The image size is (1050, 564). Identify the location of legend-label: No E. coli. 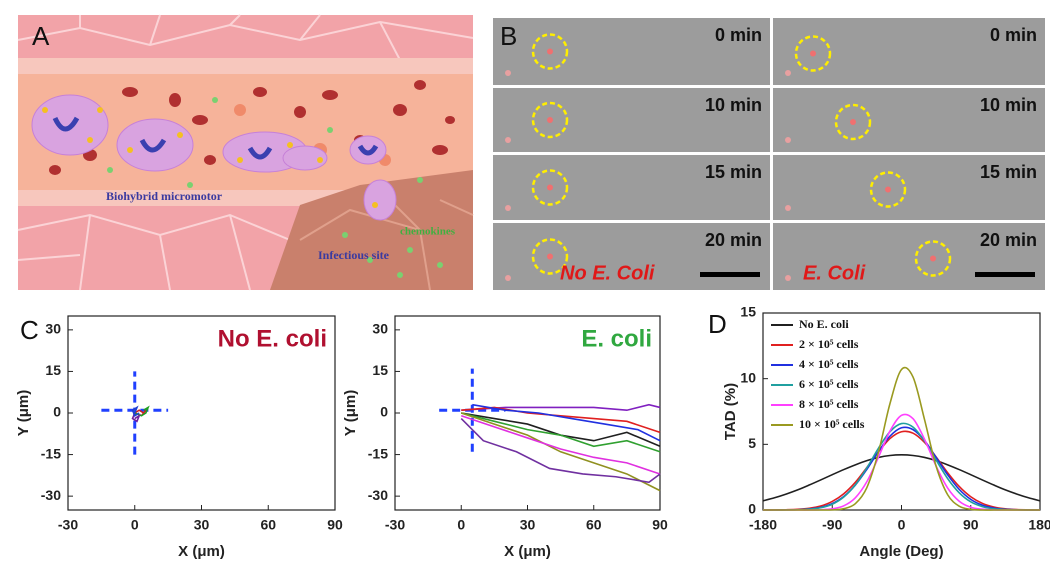
(824, 324).